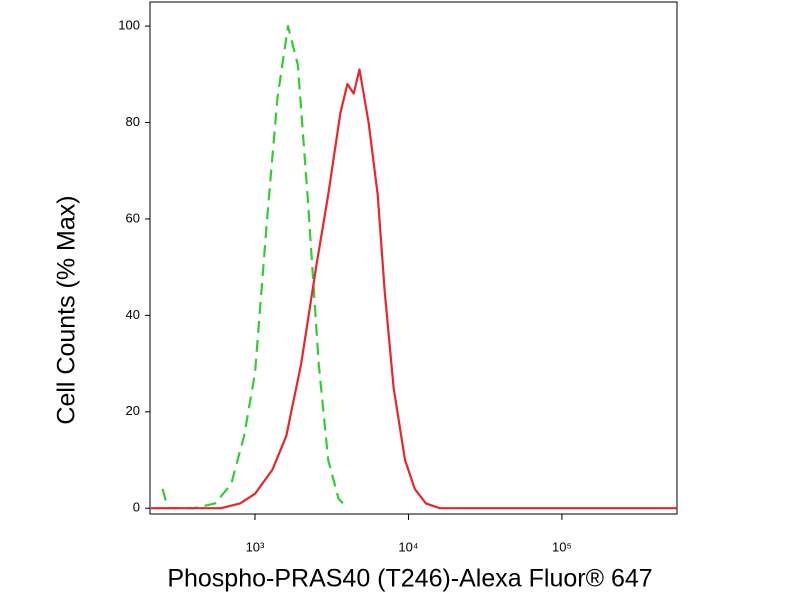  What do you see at coordinates (129, 25) in the screenshot?
I see `y-tick-label: 100` at bounding box center [129, 25].